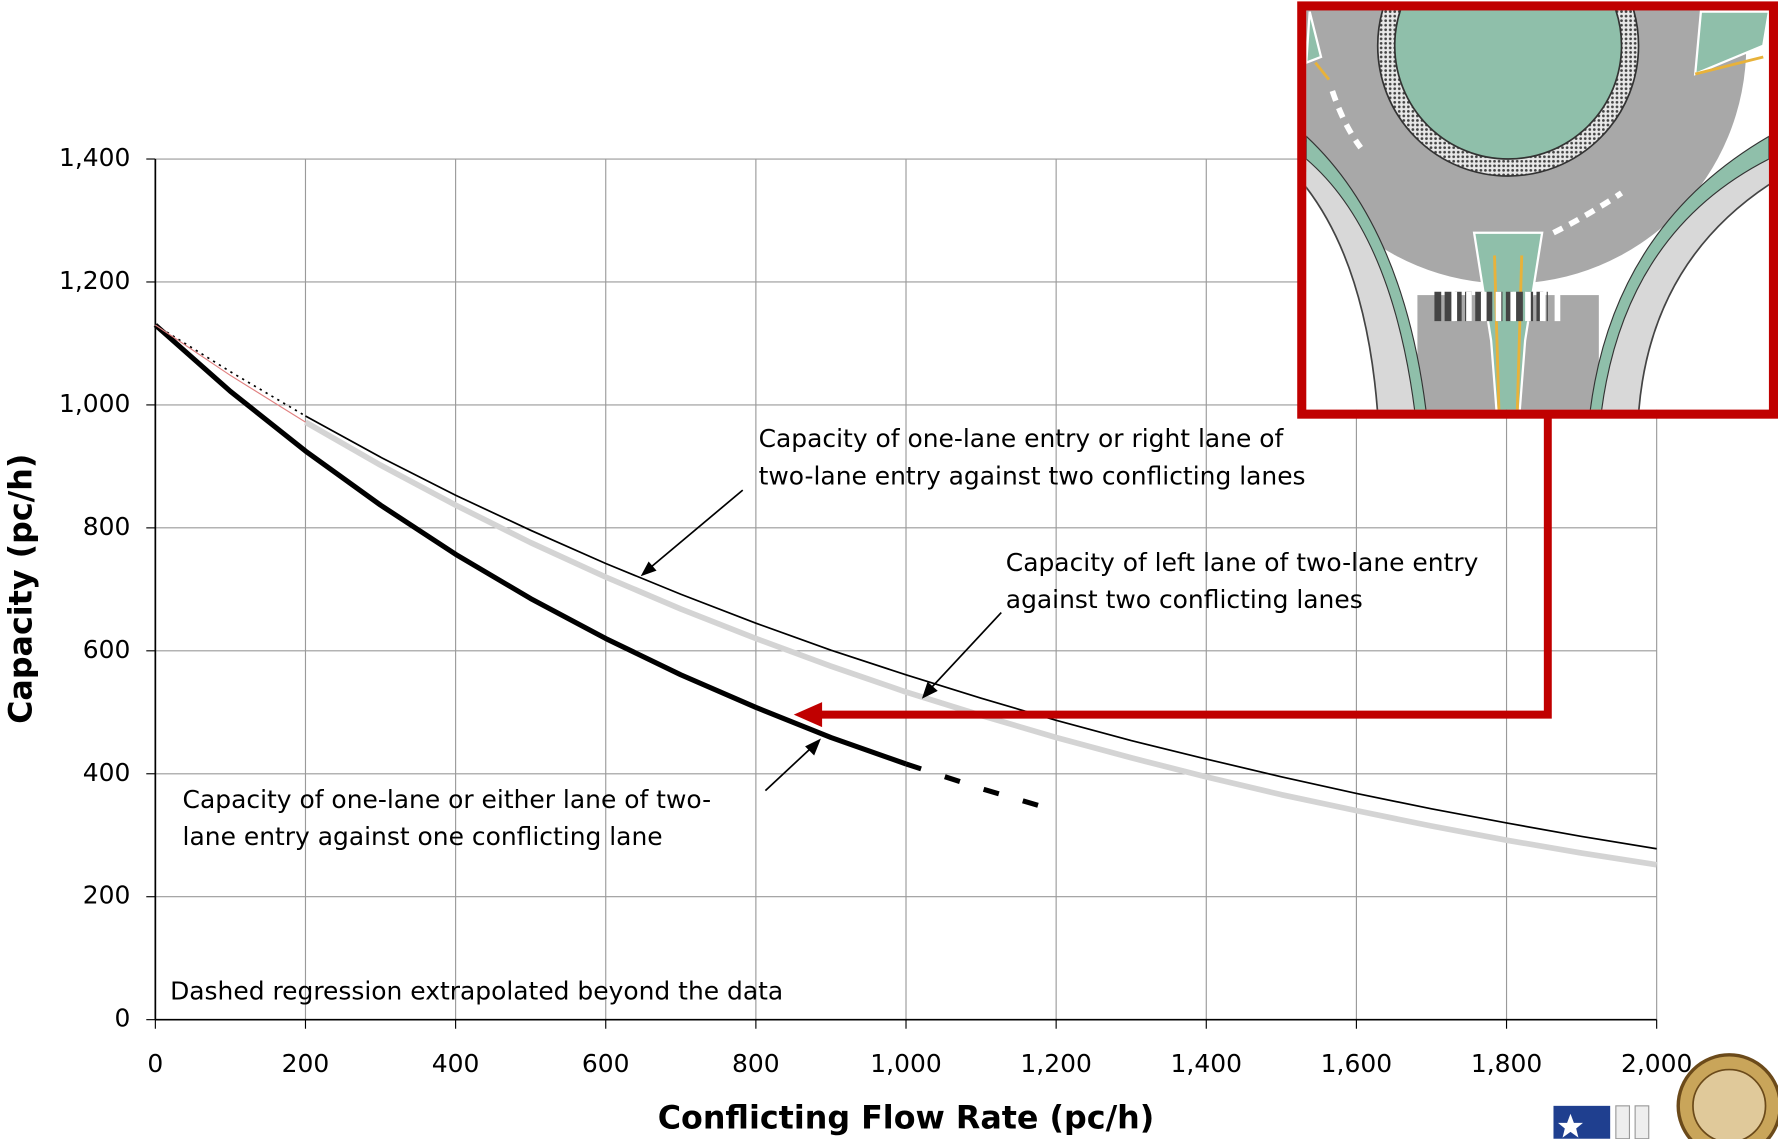 The height and width of the screenshot is (1139, 1778). I want to click on x-tick-label: 600, so click(606, 1063).